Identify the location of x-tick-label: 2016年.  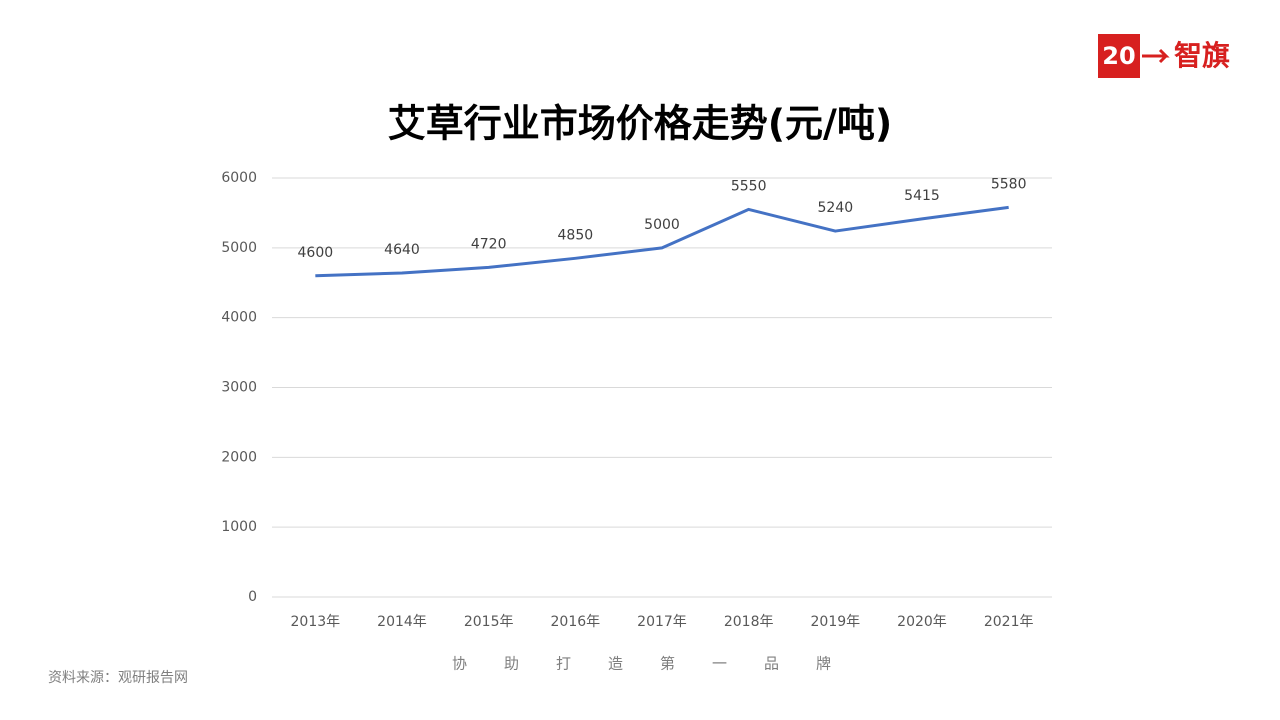
(576, 622).